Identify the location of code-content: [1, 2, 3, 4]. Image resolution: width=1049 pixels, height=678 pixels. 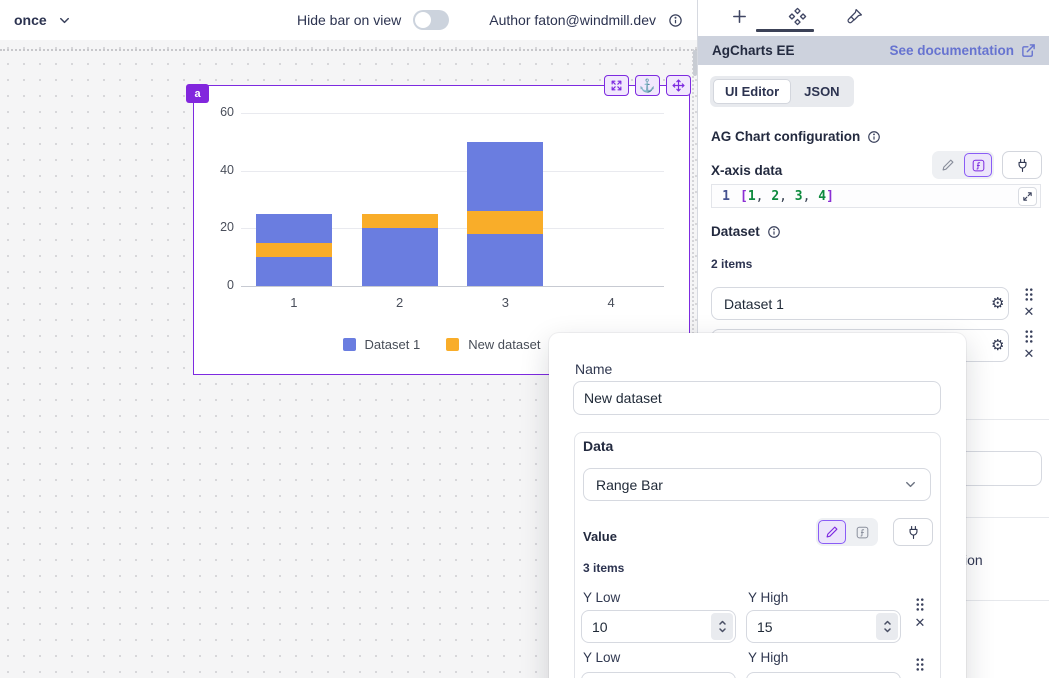
(787, 196).